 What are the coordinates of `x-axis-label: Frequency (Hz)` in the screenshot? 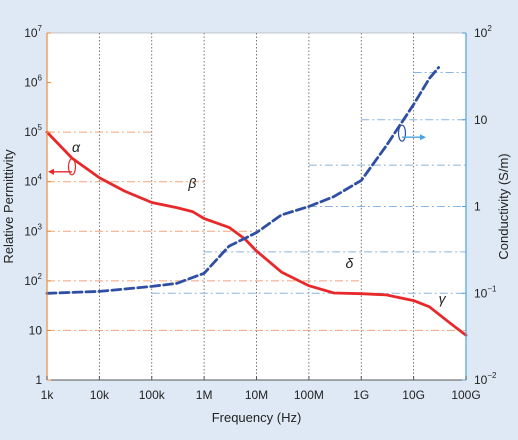 It's located at (257, 417).